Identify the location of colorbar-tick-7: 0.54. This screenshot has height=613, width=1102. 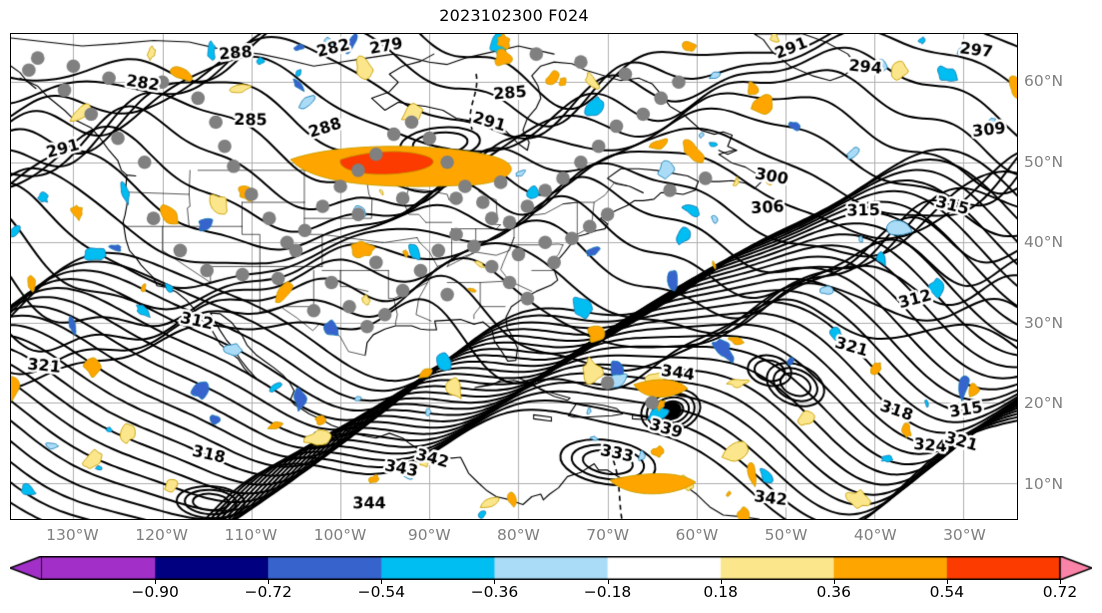
(947, 592).